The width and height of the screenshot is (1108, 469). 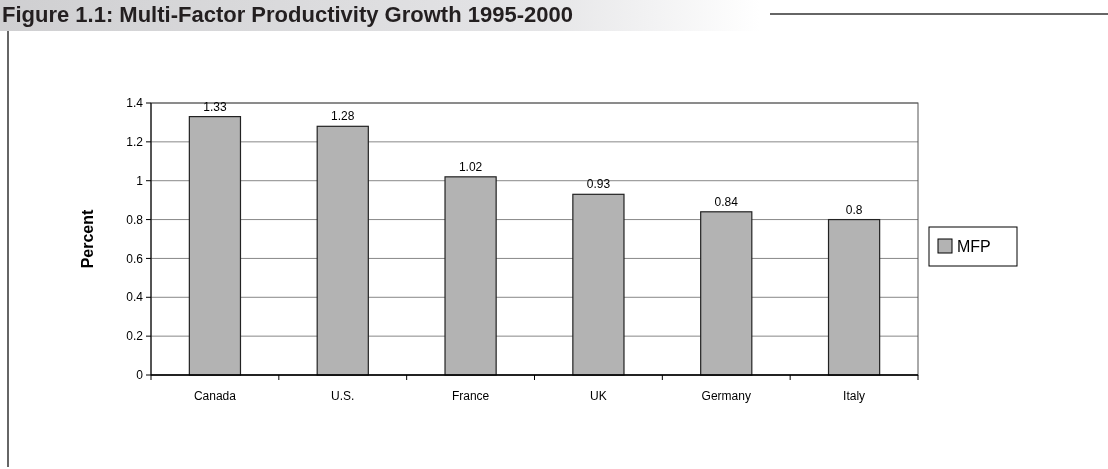 I want to click on chart-title: Figure 1.1: Multi-Factor Productivity Growth 1995-2000, so click(x=287, y=14).